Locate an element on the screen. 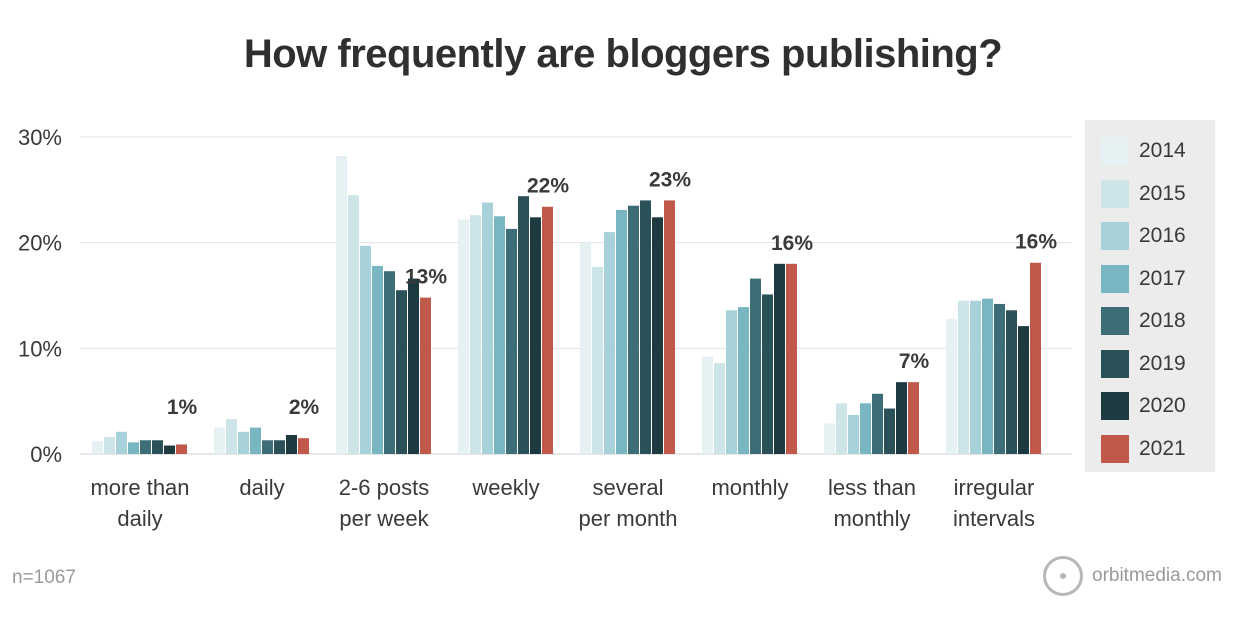 This screenshot has width=1246, height=618. legend-item-2020: 2020 is located at coordinates (1143, 406).